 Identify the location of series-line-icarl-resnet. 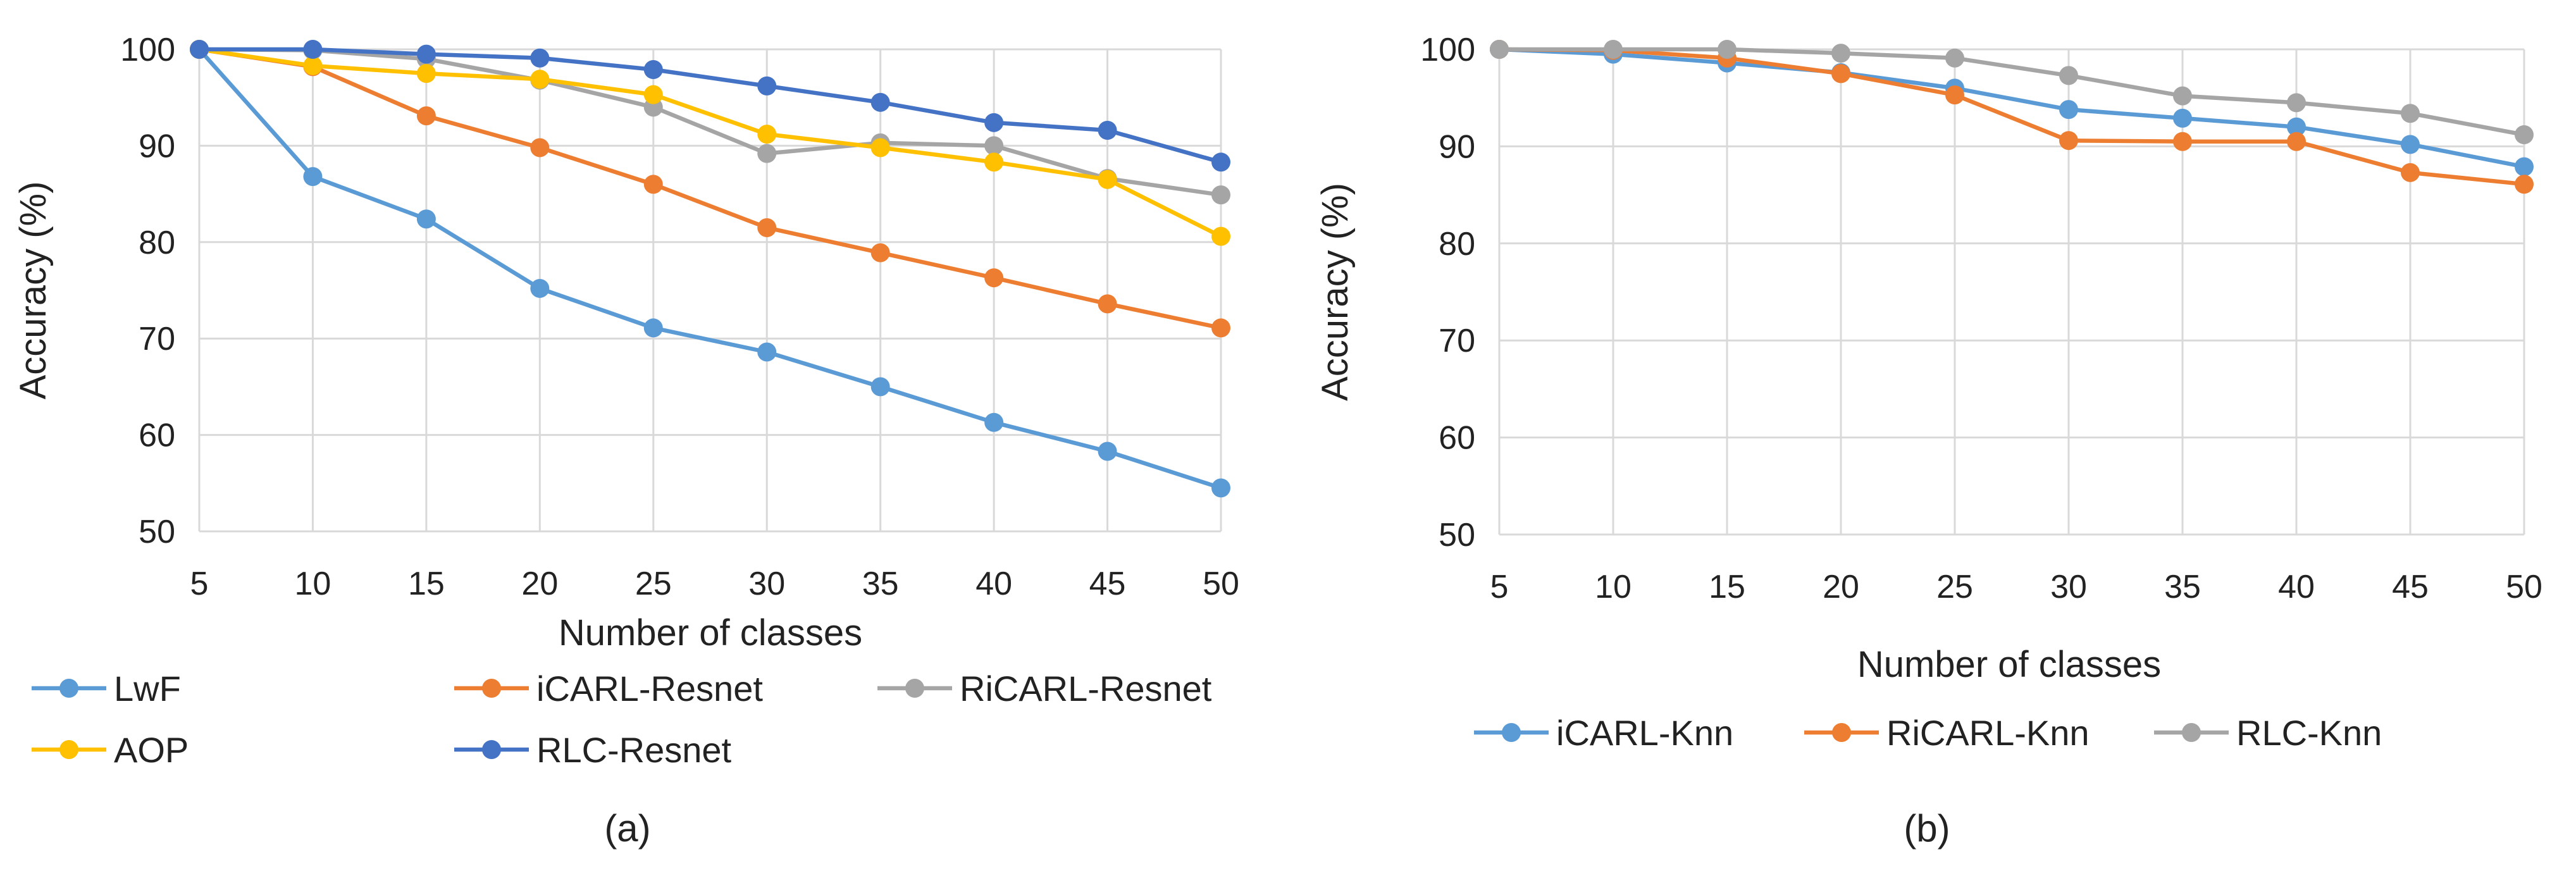
(710, 188).